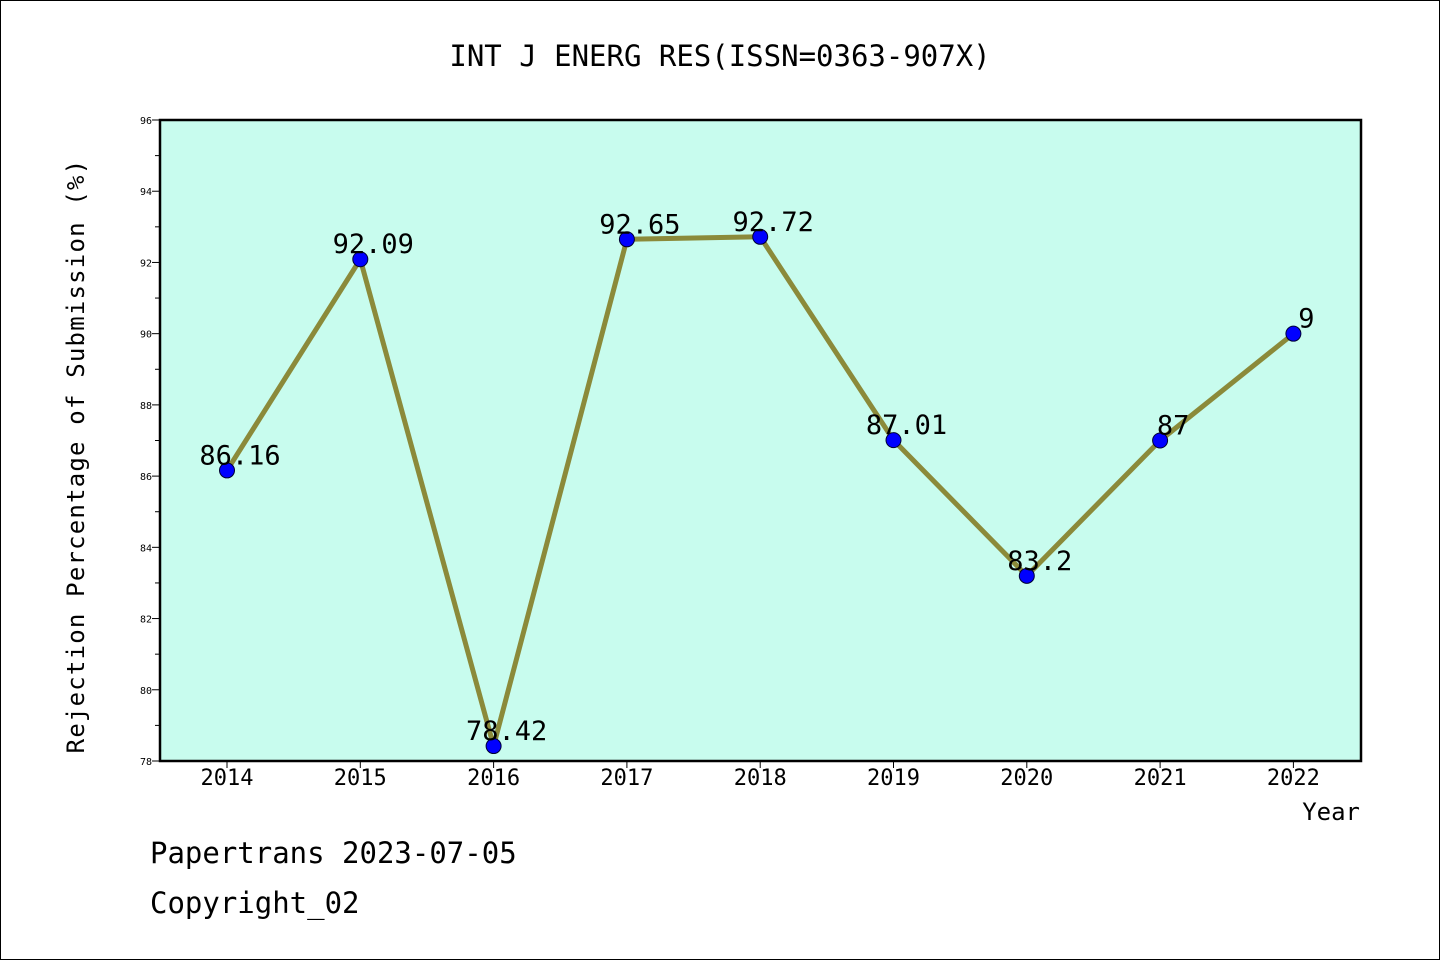 This screenshot has height=960, width=1440. What do you see at coordinates (506, 731) in the screenshot?
I see `data-label: 78.42` at bounding box center [506, 731].